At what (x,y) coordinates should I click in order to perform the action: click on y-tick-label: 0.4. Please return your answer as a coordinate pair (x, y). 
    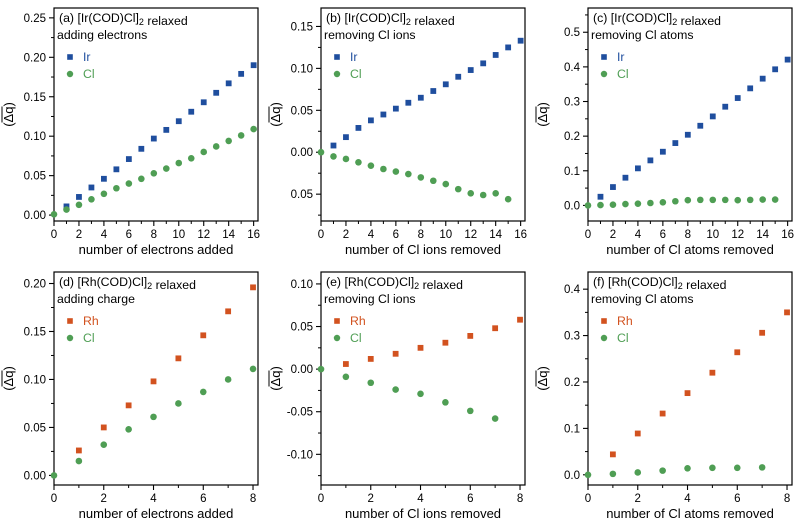
    Looking at the image, I should click on (572, 290).